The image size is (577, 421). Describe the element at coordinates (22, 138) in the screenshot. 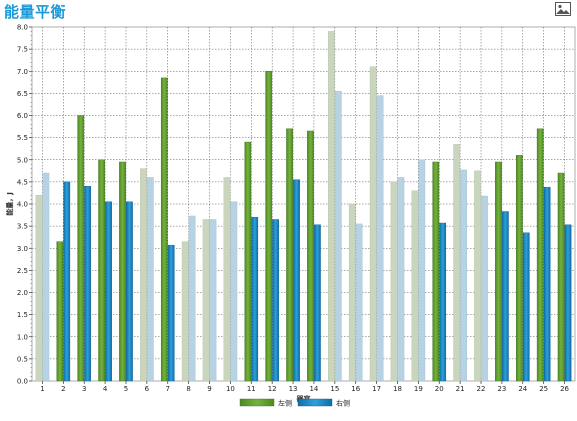

I see `y-tick-label: 5.5` at that location.